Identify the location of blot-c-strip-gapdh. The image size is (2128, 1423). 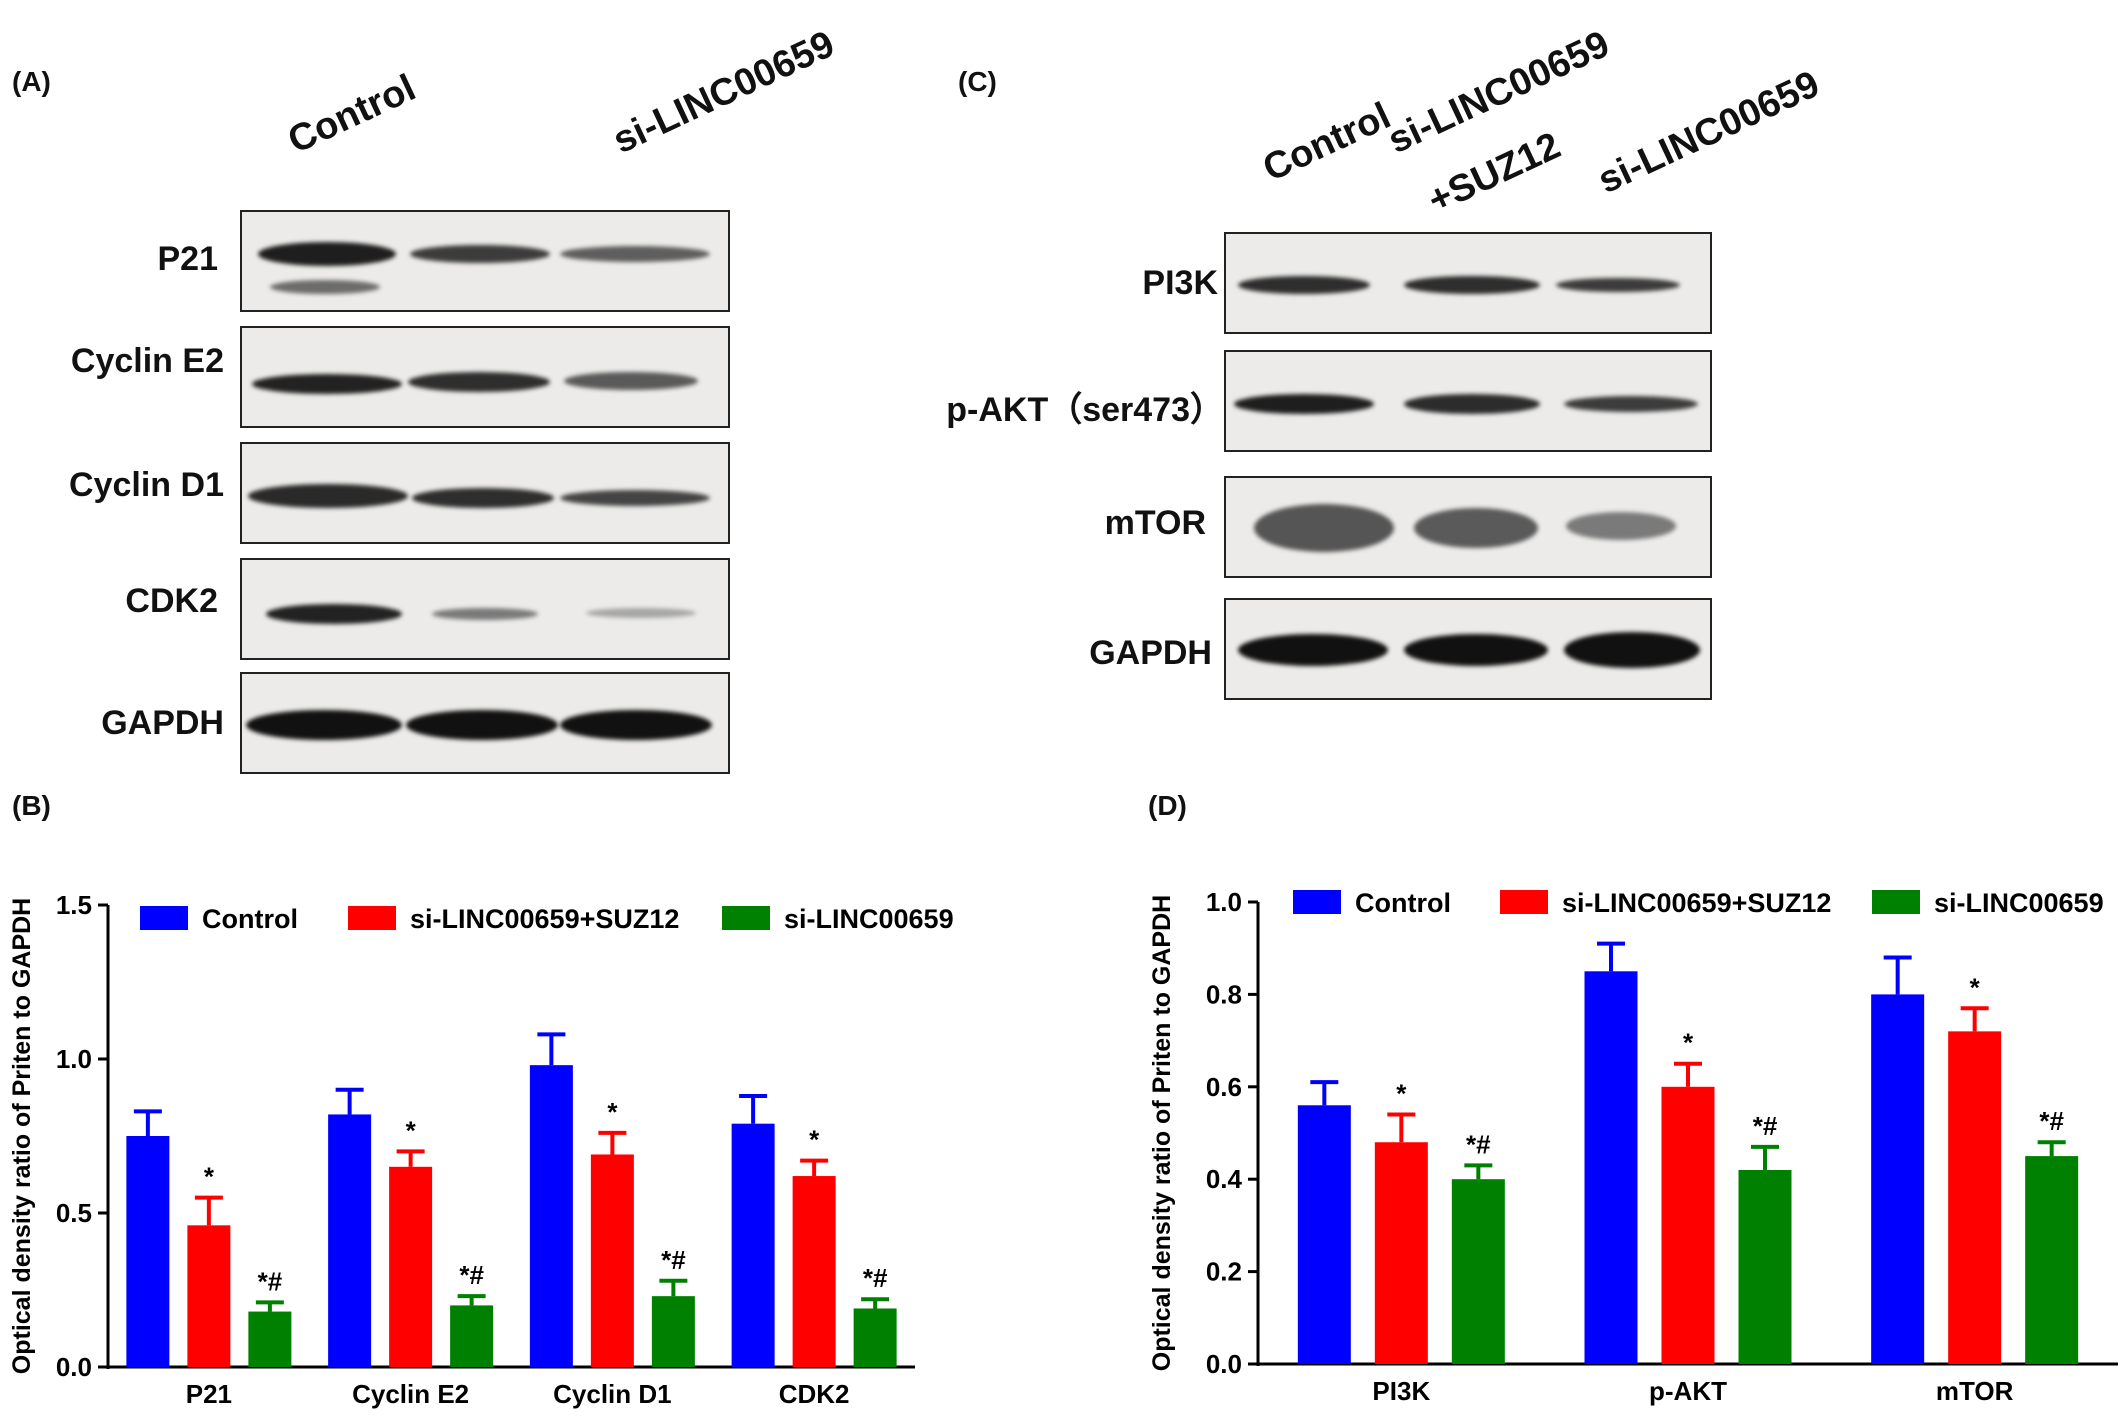
(1468, 649).